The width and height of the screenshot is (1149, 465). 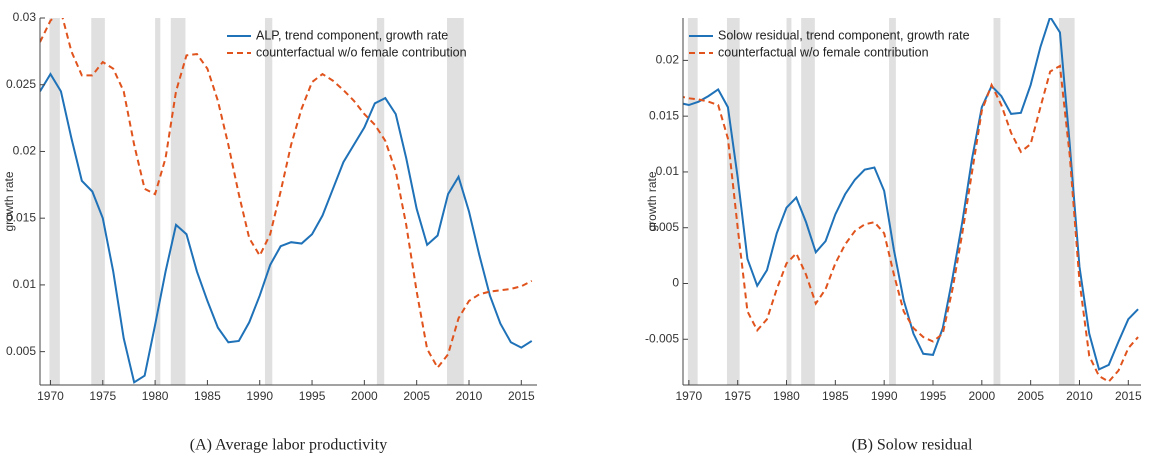 I want to click on y-tick-label: 0.025, so click(x=21, y=84).